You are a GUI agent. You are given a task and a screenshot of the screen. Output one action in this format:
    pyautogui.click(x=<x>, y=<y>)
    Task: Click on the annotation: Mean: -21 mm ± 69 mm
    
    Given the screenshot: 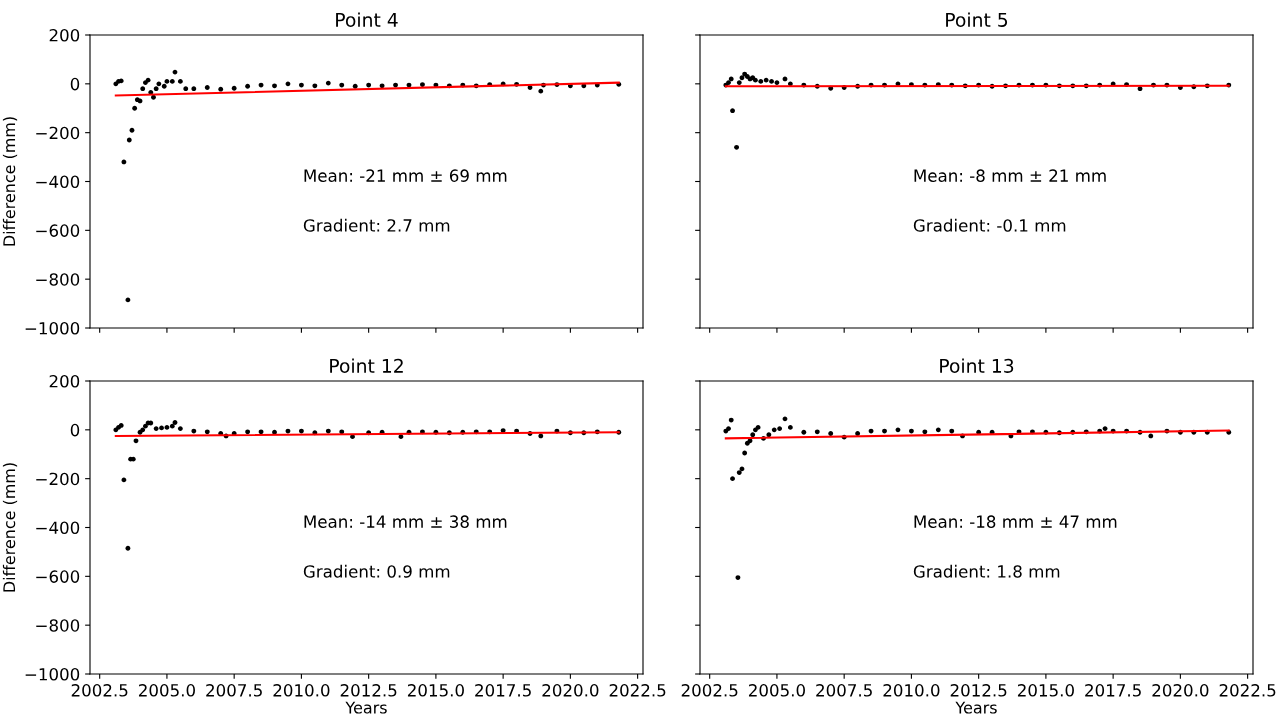 What is the action you would take?
    pyautogui.click(x=405, y=175)
    